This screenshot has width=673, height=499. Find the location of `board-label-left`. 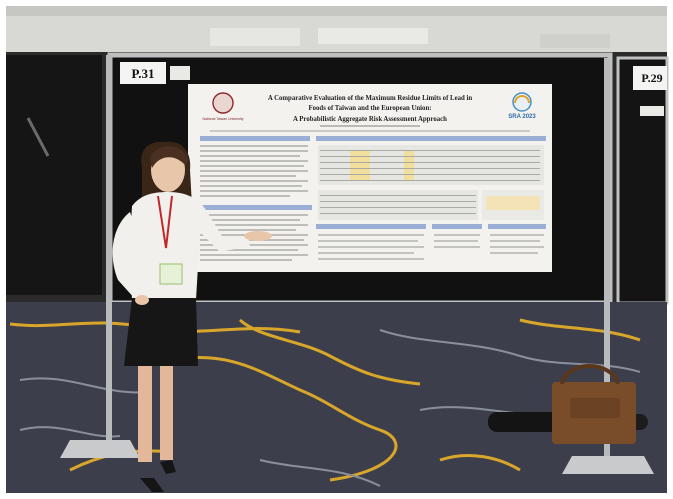

board-label-left is located at coordinates (143, 73).